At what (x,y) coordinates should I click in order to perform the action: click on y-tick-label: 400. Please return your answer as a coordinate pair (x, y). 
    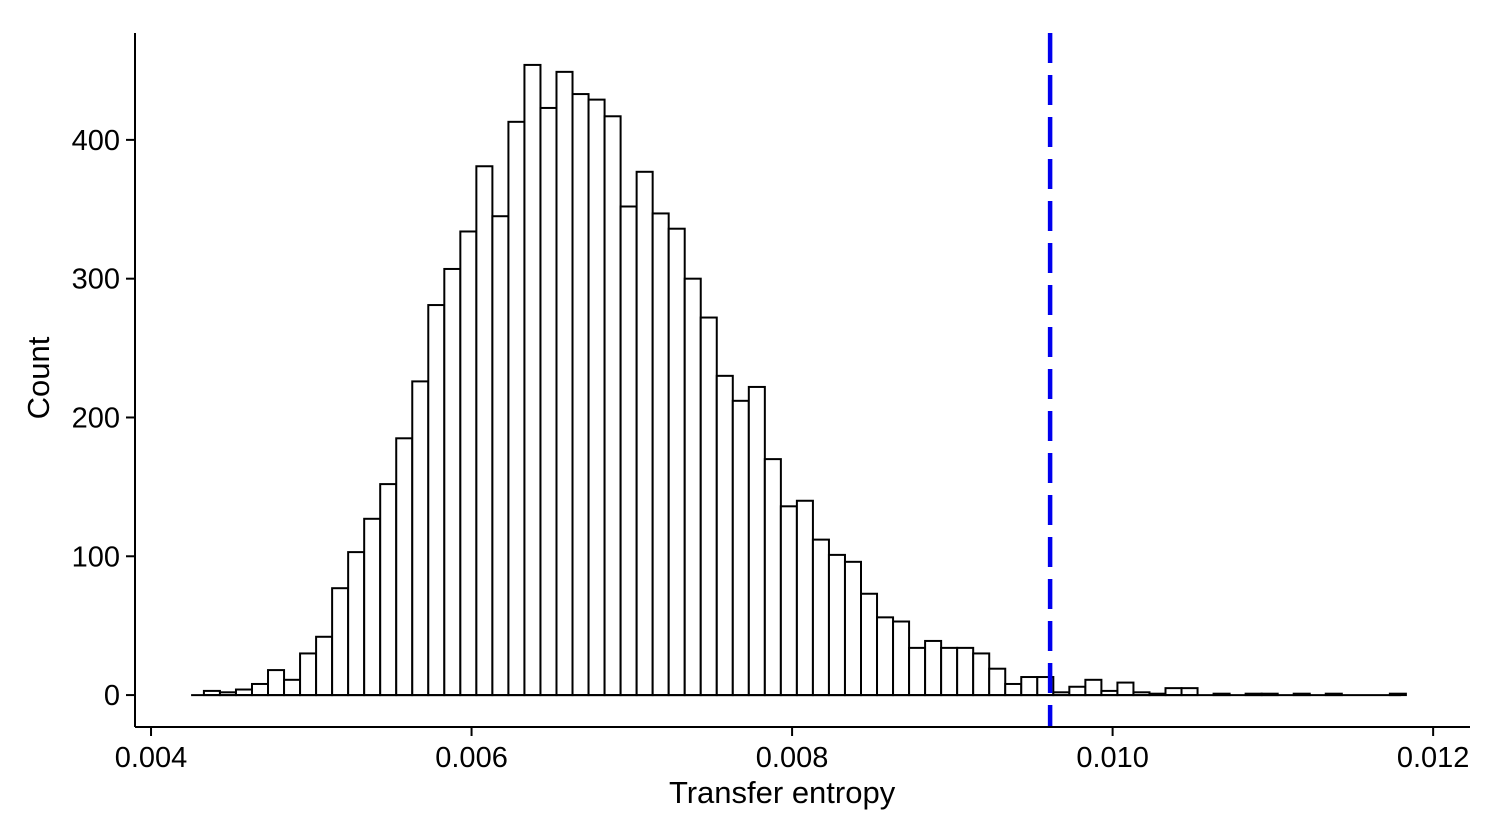
    Looking at the image, I should click on (96, 141).